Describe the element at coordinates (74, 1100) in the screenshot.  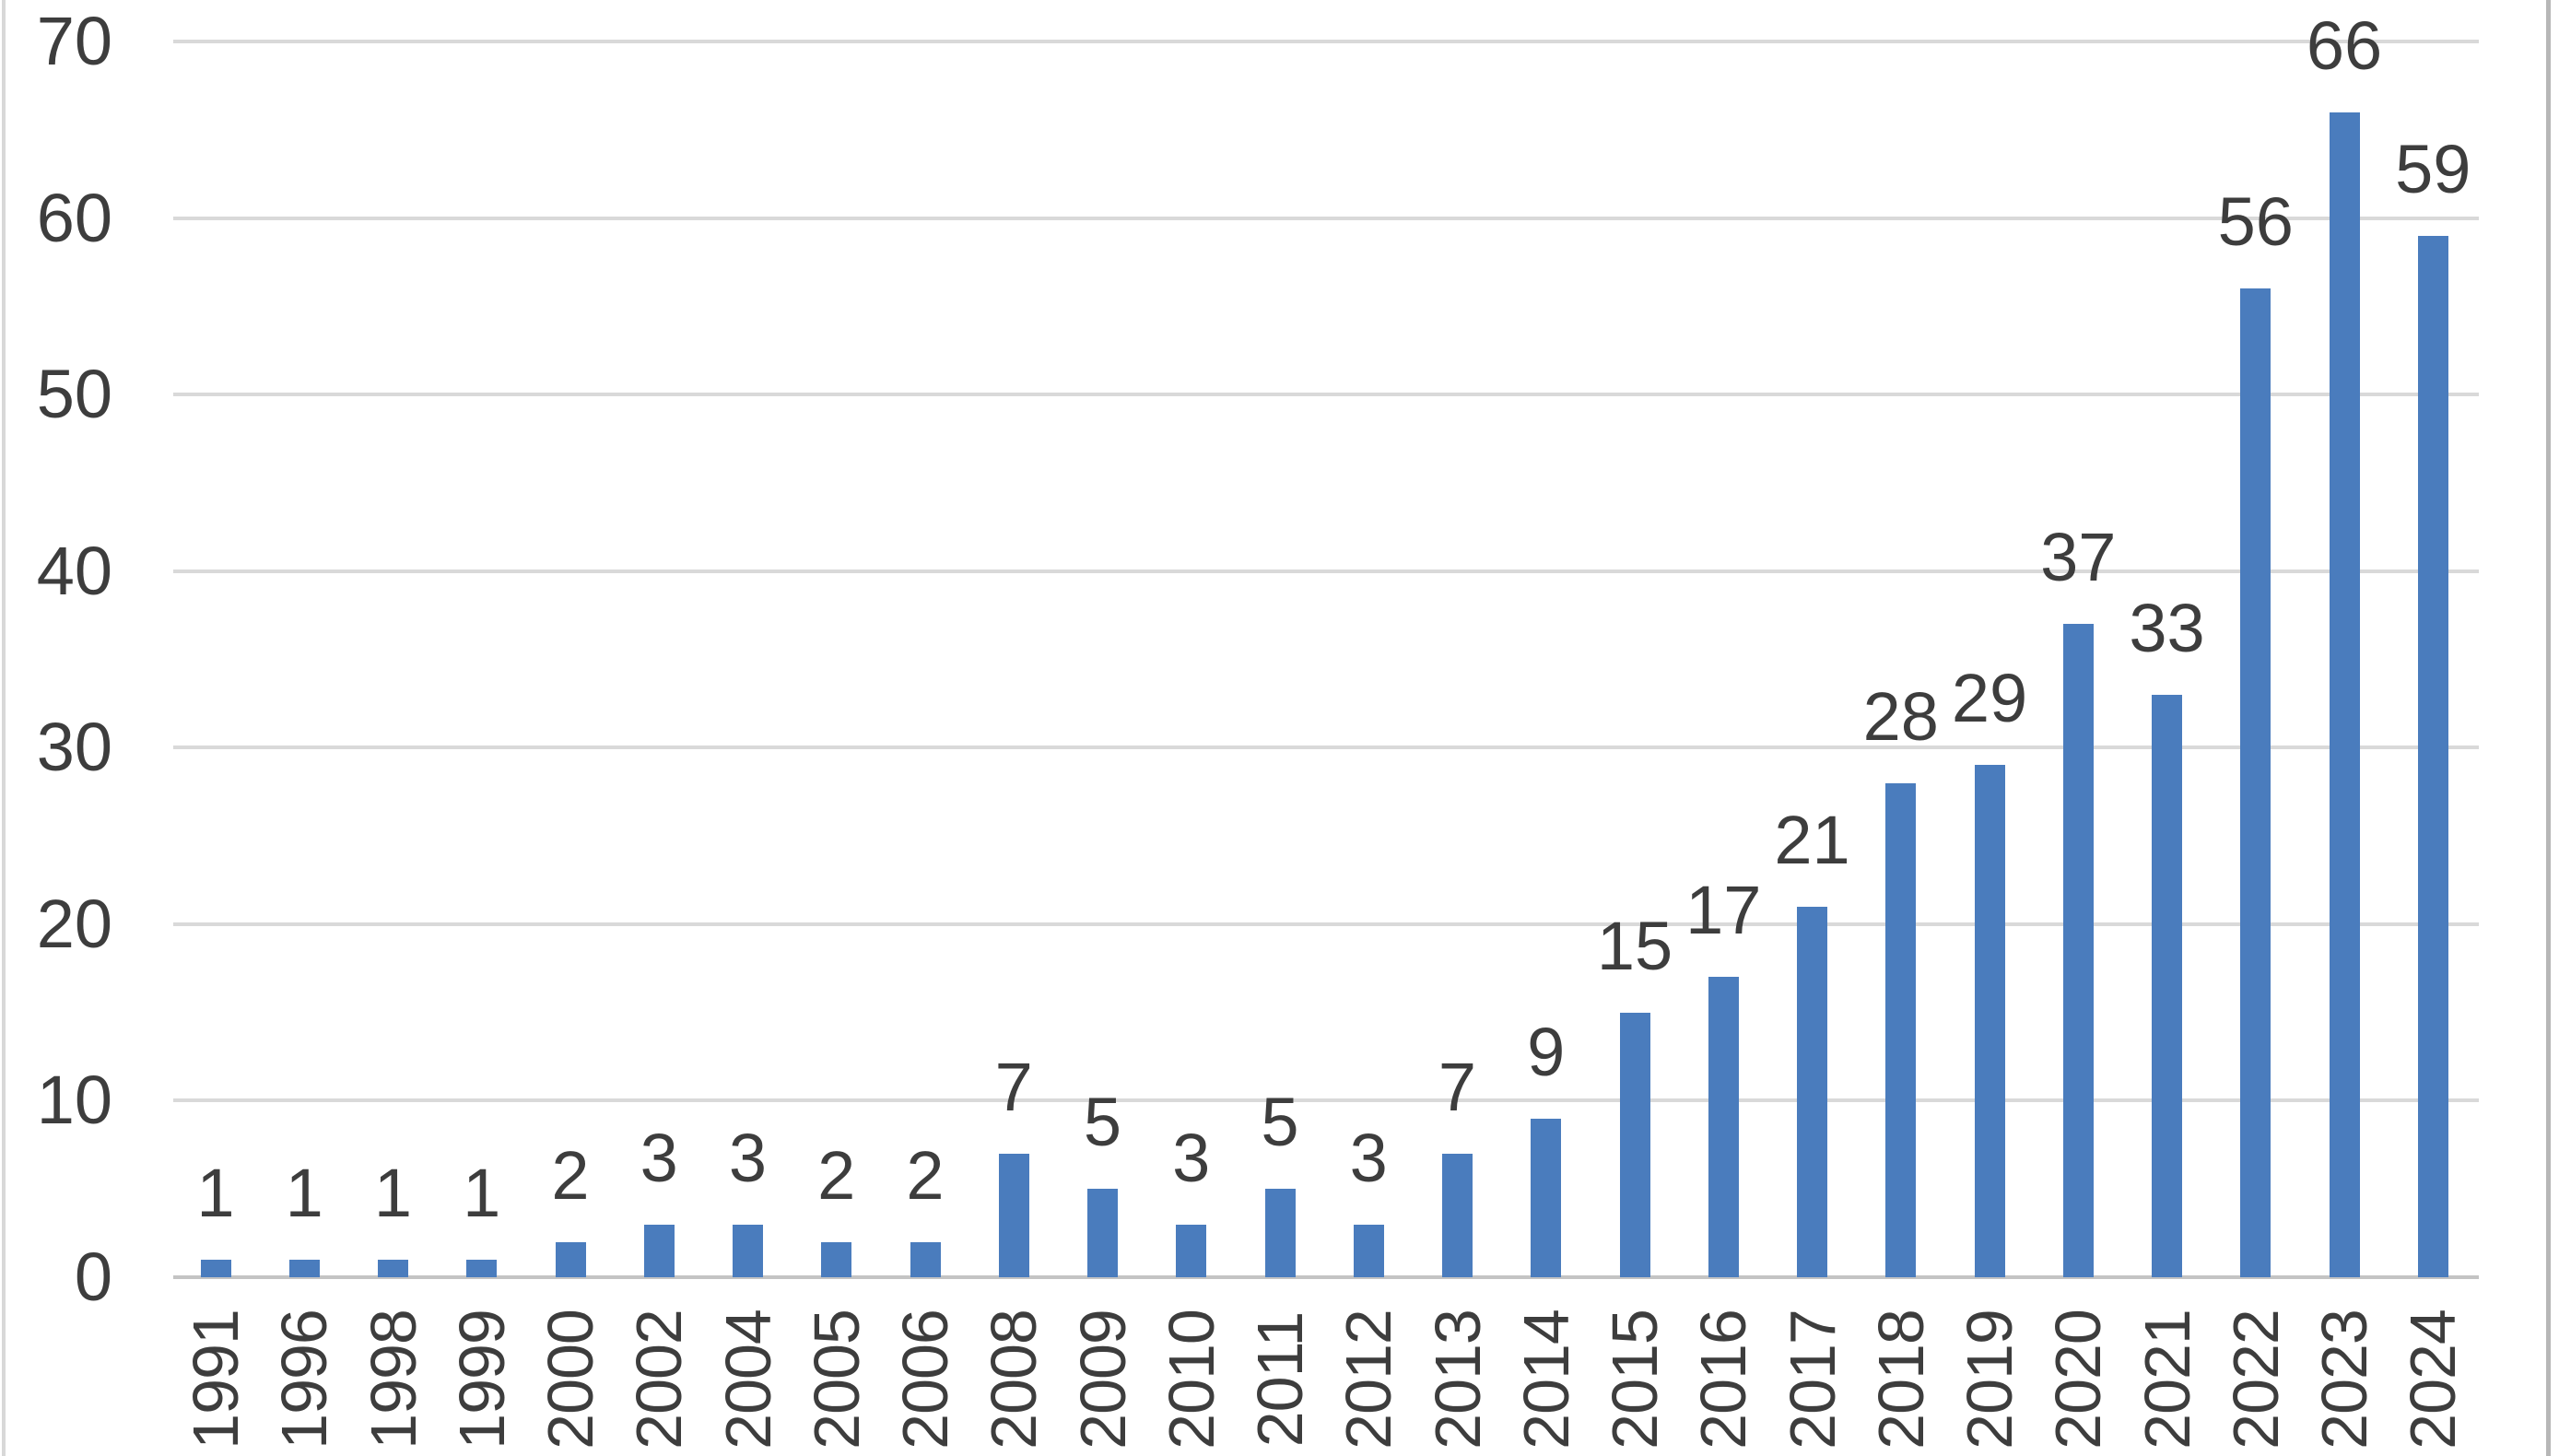
I see `y-tick-label-10: 10` at that location.